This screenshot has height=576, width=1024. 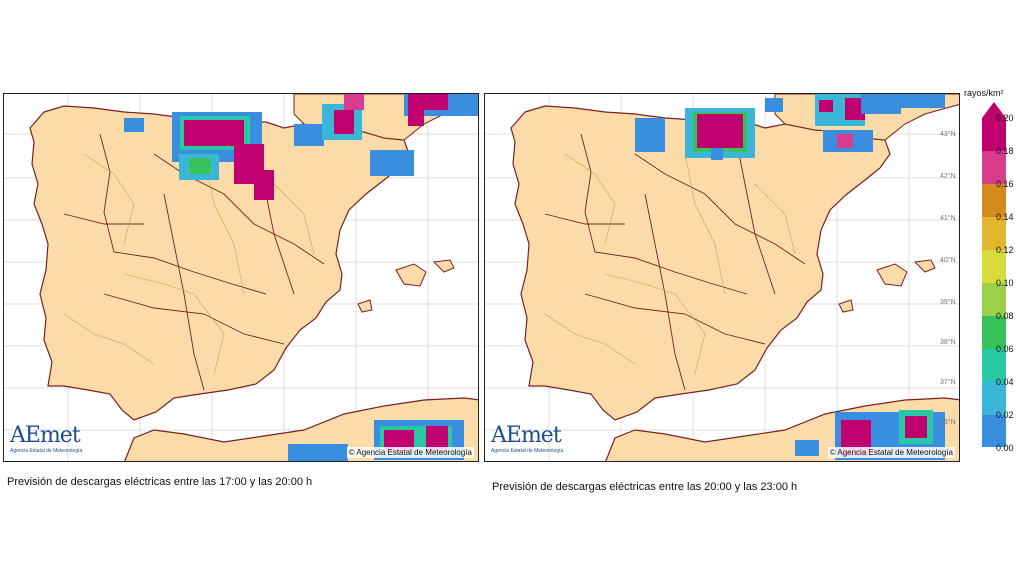 I want to click on legend-tick: 0.12, so click(x=1005, y=250).